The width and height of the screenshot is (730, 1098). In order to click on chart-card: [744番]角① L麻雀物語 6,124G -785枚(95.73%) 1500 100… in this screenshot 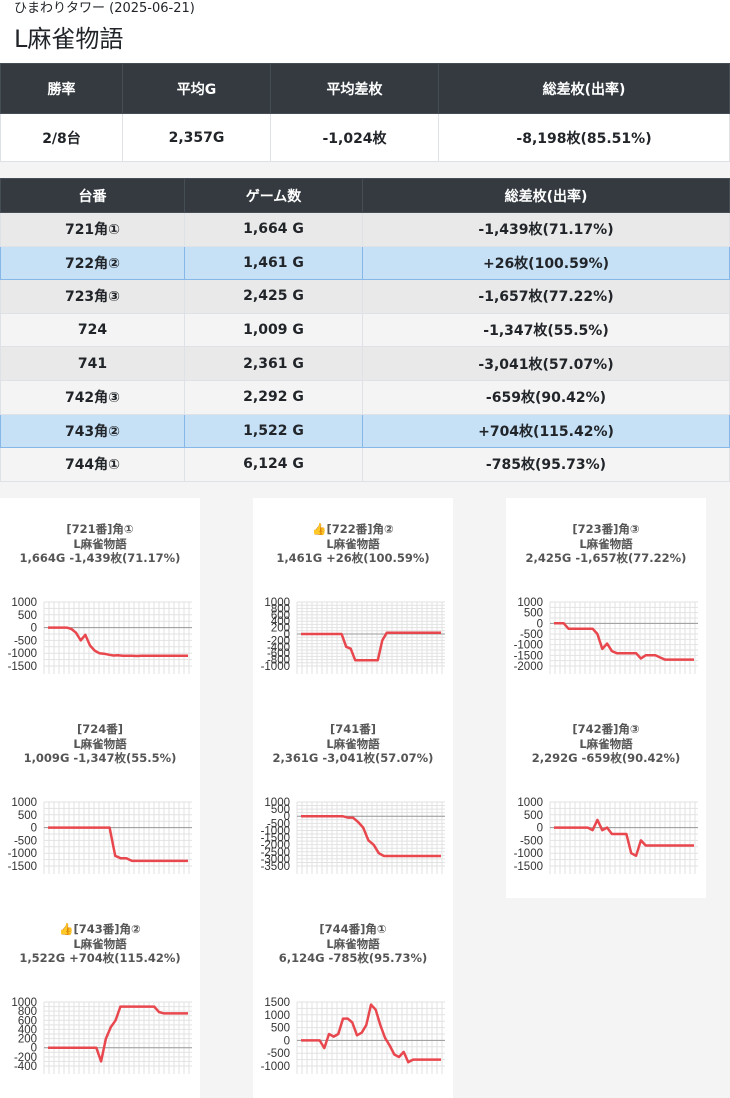, I will do `click(353, 998)`.